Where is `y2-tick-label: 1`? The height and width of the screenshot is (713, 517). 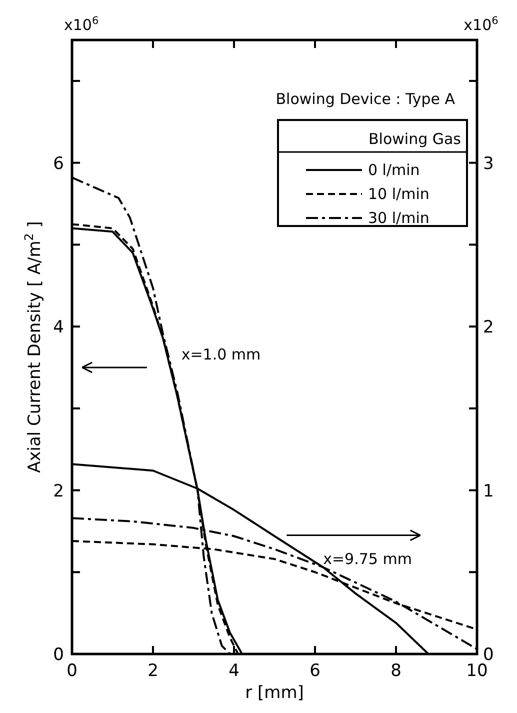
y2-tick-label: 1 is located at coordinates (488, 491).